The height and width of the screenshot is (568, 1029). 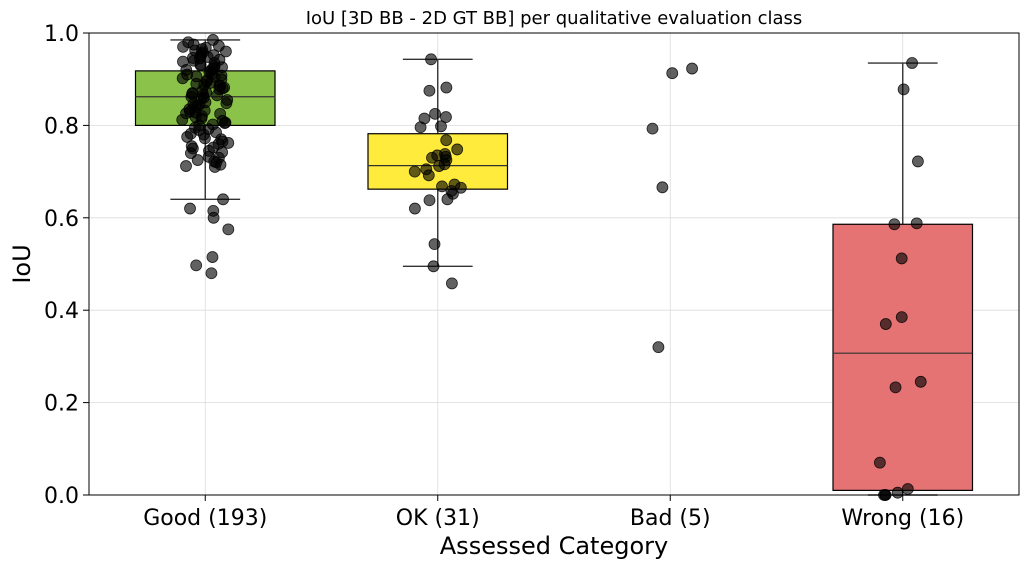 What do you see at coordinates (61, 219) in the screenshot?
I see `y-tick-label: 0.6` at bounding box center [61, 219].